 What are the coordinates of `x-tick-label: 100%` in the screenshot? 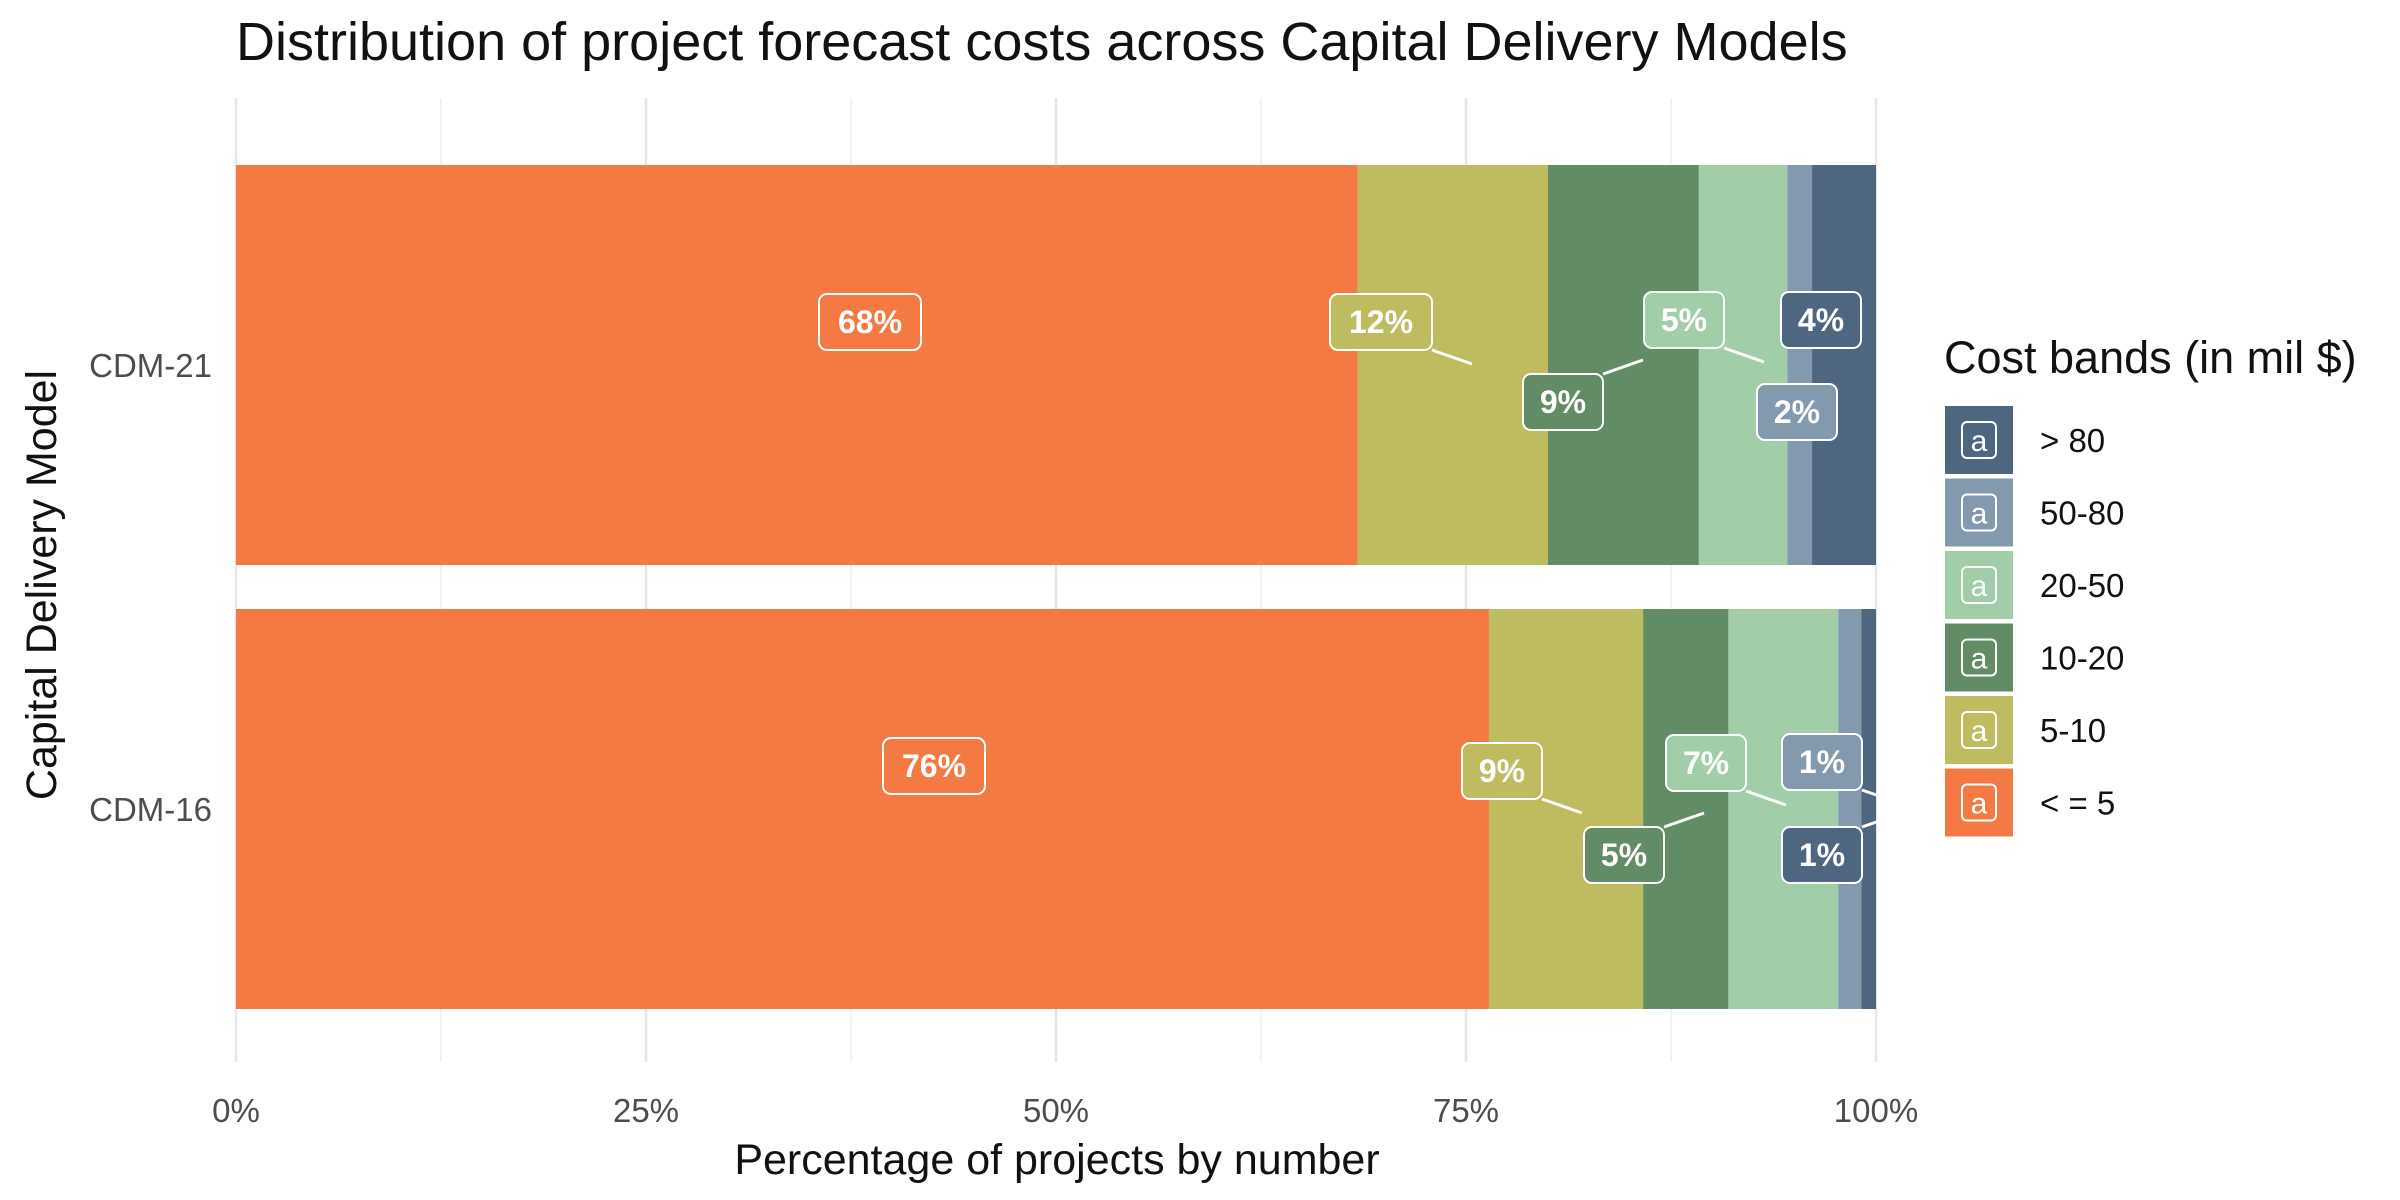 It's located at (1876, 1110).